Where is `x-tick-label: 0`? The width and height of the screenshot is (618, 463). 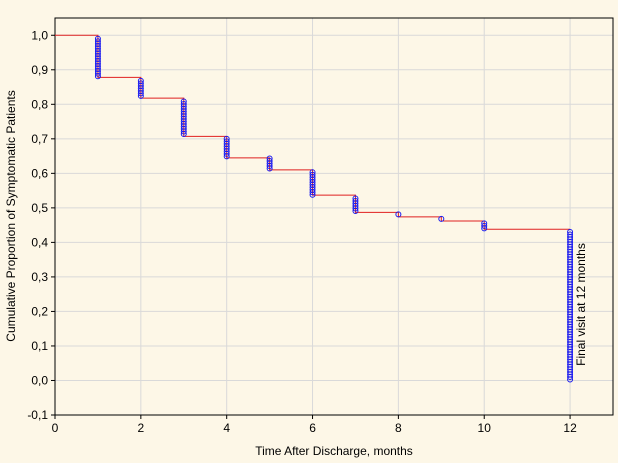 x-tick-label: 0 is located at coordinates (55, 428).